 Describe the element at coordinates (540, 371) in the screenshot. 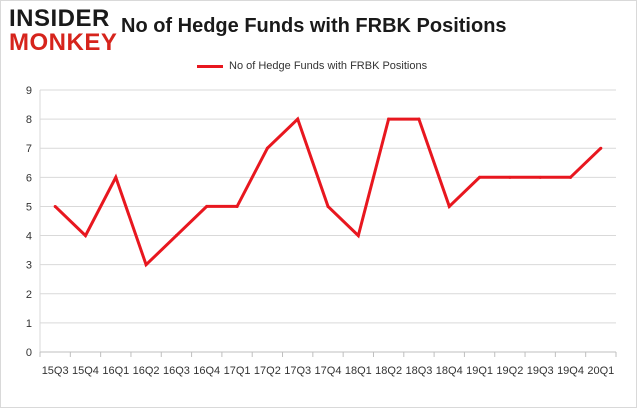

I see `x-tick-label: 19Q3` at that location.